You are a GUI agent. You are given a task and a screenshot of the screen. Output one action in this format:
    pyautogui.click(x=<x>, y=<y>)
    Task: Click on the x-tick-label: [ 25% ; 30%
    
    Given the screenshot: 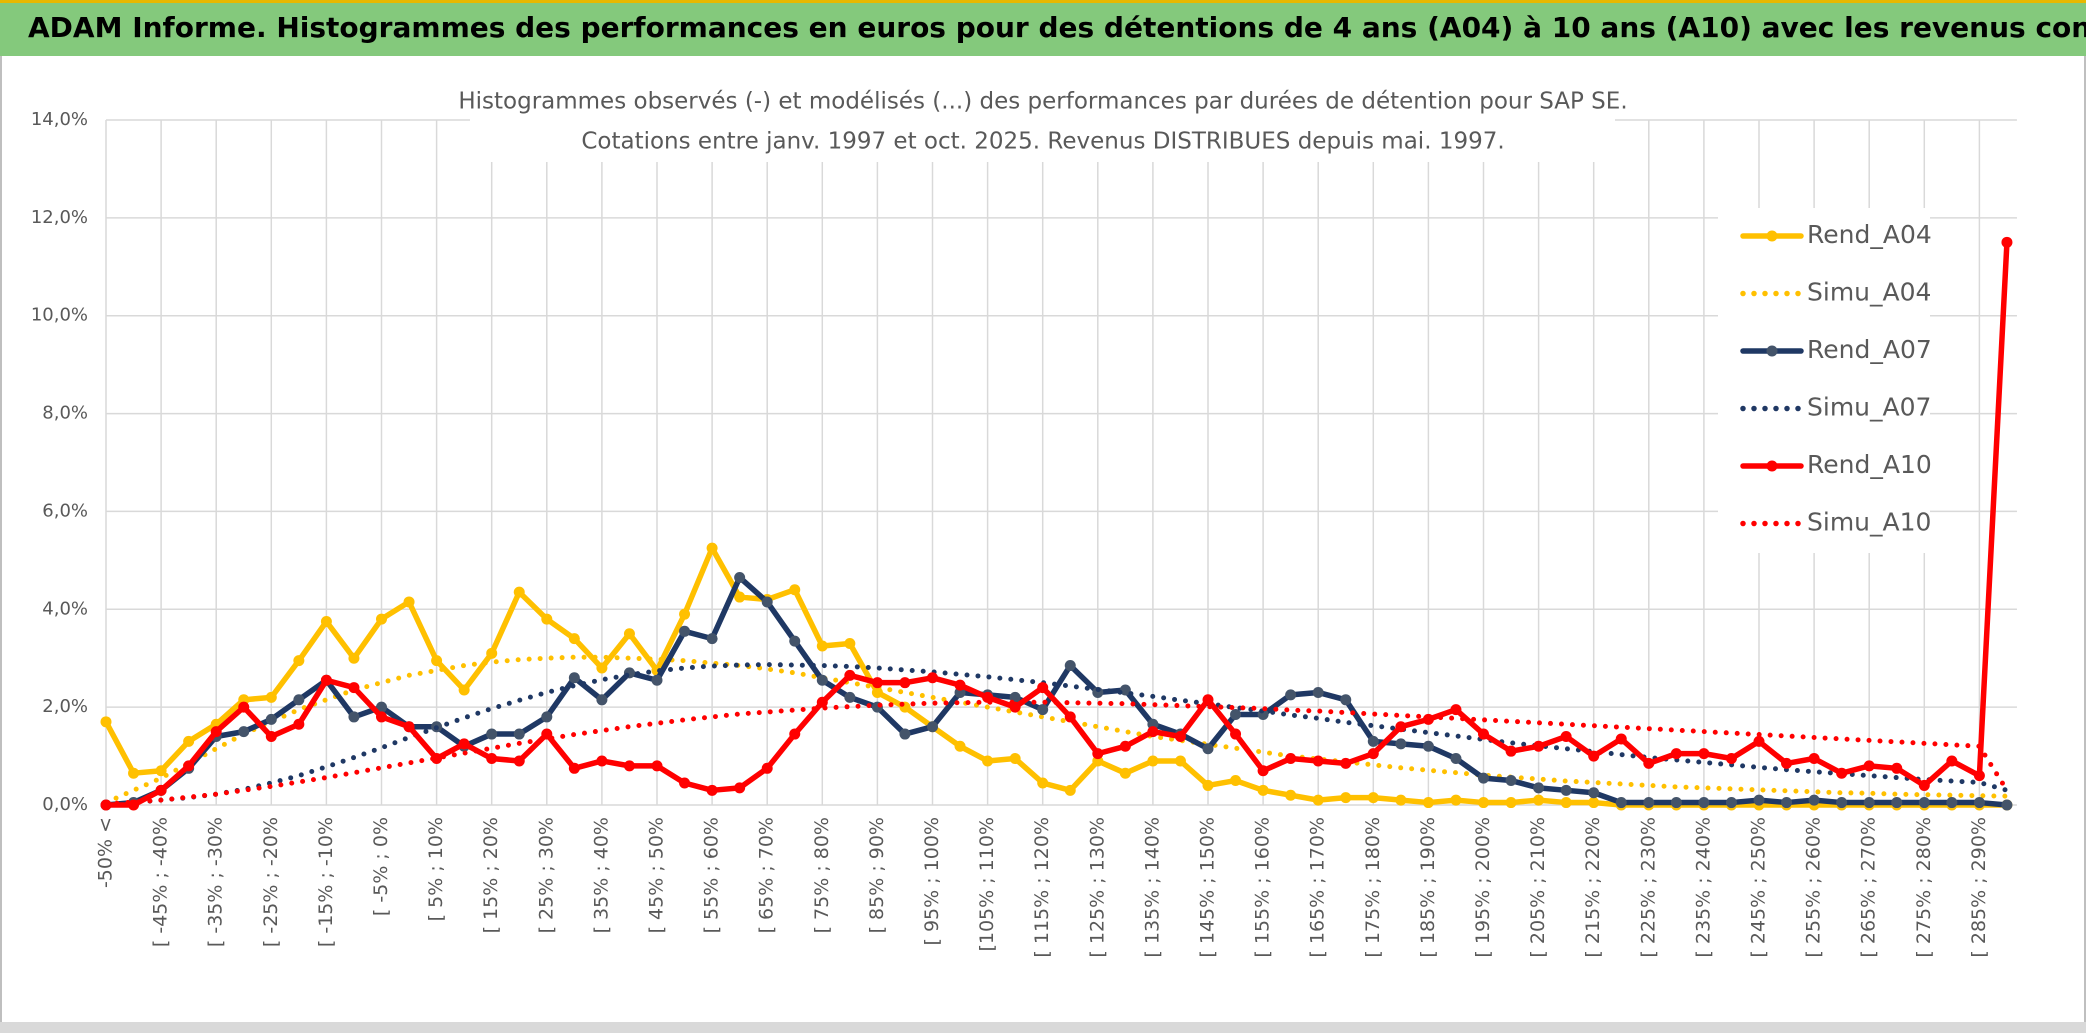 What is the action you would take?
    pyautogui.click(x=546, y=875)
    